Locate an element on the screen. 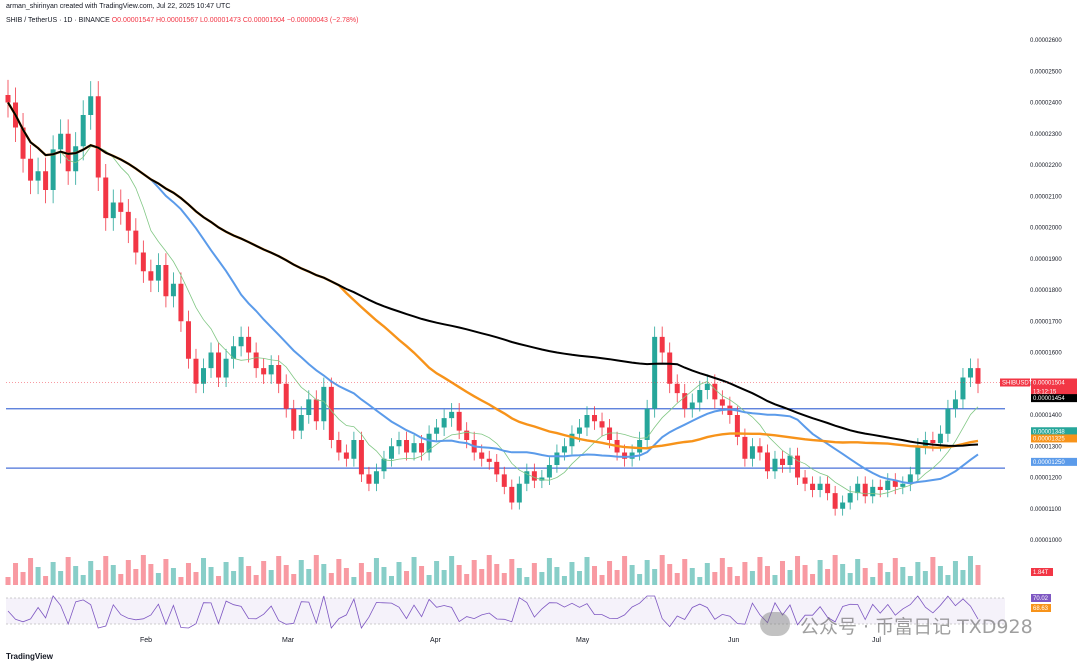 Image resolution: width=1080 pixels, height=667 pixels. volume-tag-text: 1.84T is located at coordinates (1041, 573).